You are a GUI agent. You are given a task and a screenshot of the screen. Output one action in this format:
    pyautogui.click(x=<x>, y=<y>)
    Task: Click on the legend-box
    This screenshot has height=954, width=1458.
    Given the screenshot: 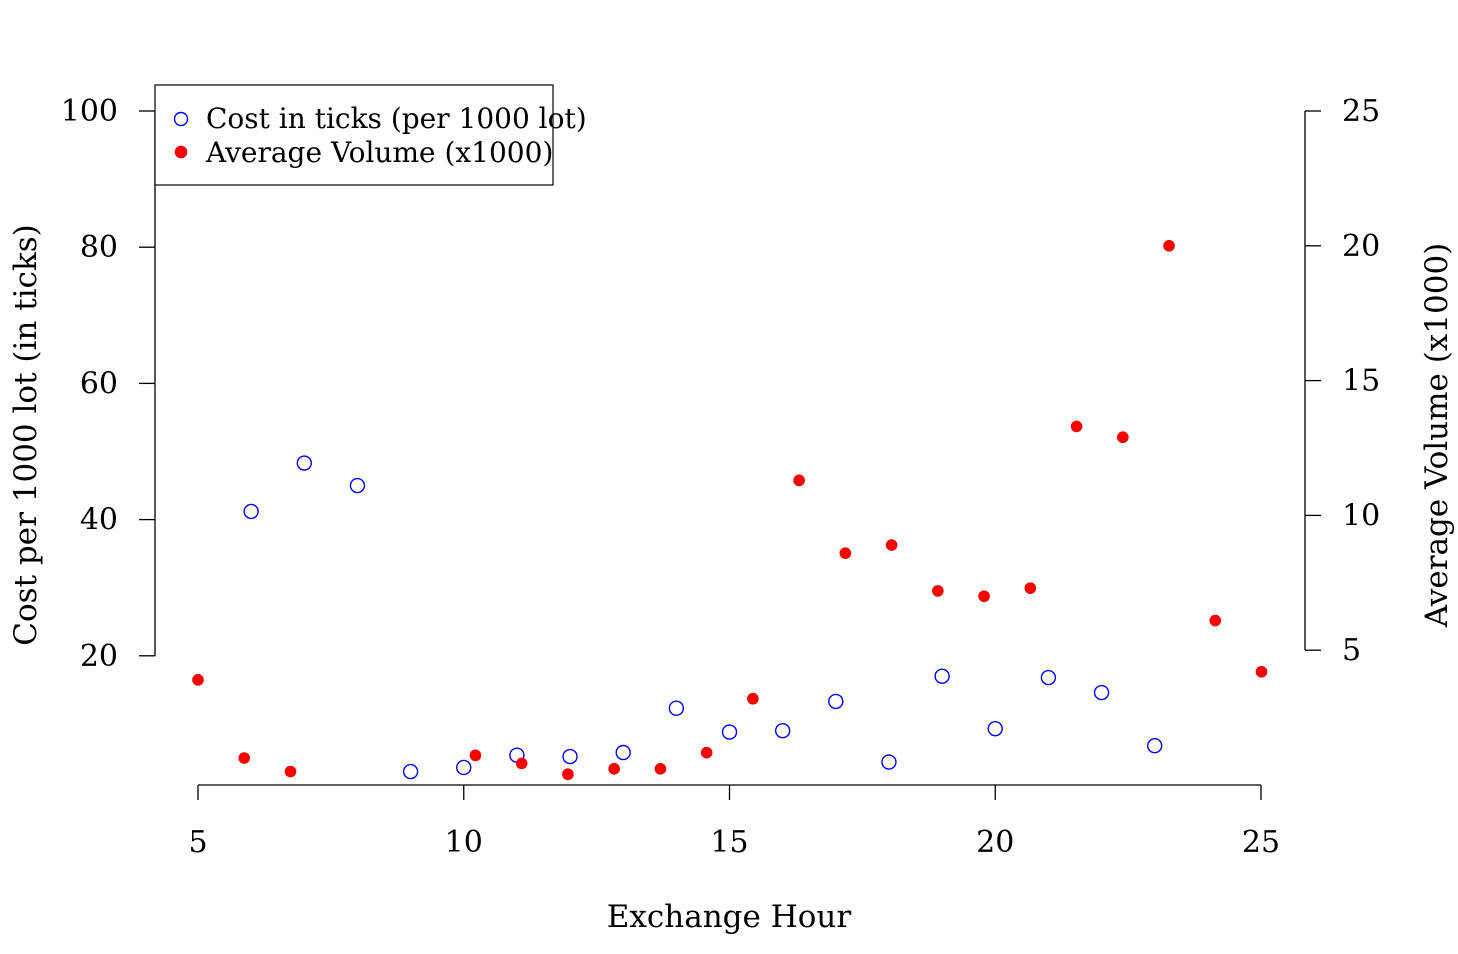 What is the action you would take?
    pyautogui.click(x=354, y=135)
    